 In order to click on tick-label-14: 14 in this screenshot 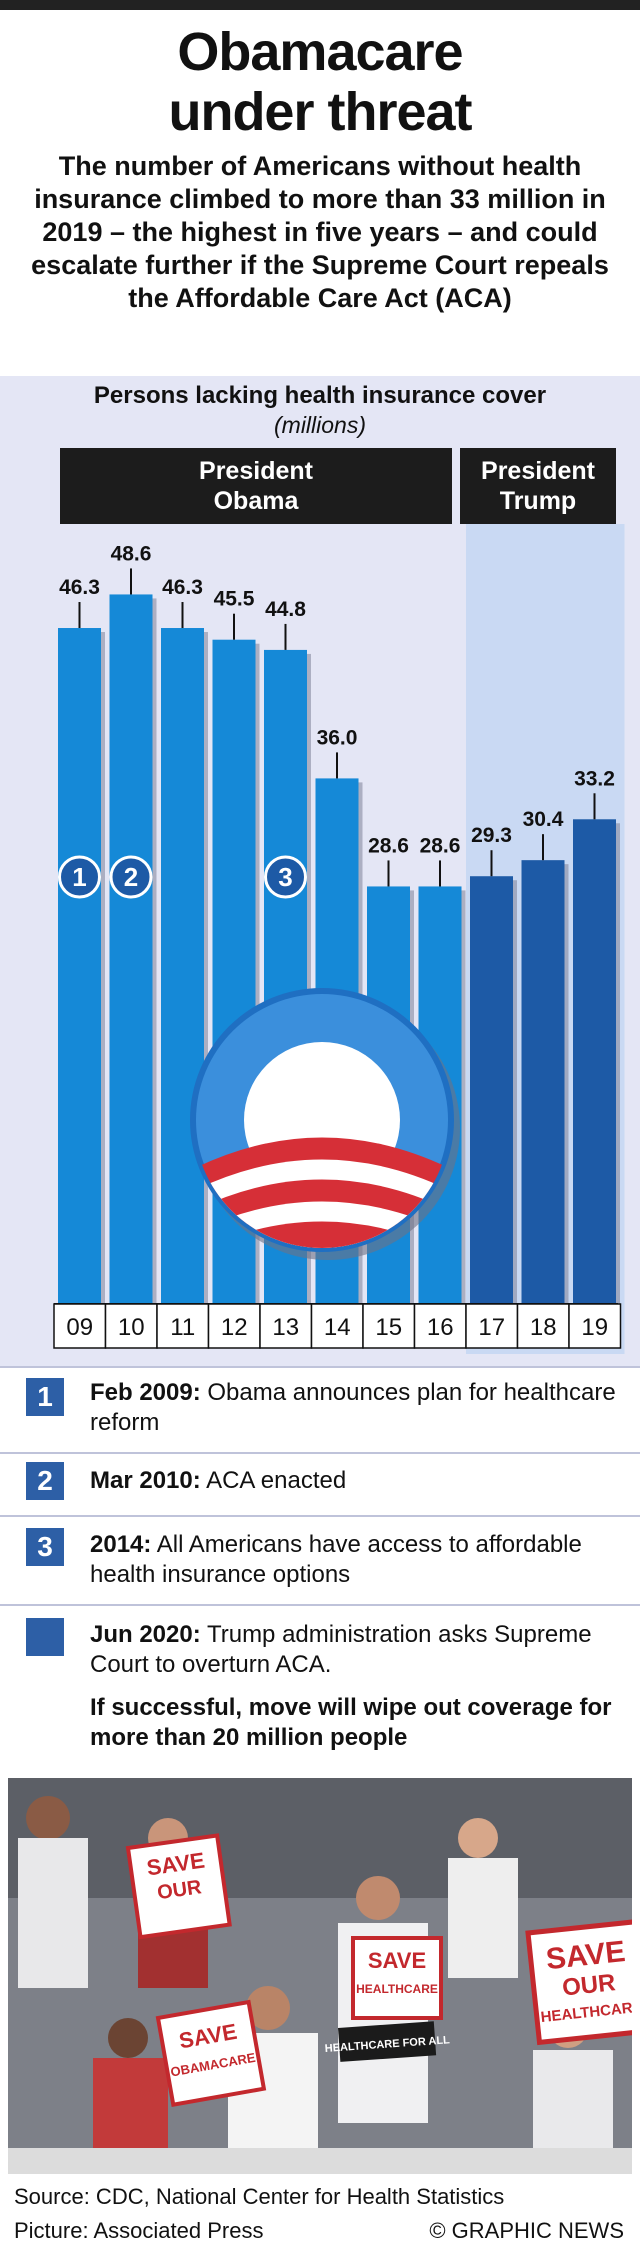, I will do `click(337, 1327)`.